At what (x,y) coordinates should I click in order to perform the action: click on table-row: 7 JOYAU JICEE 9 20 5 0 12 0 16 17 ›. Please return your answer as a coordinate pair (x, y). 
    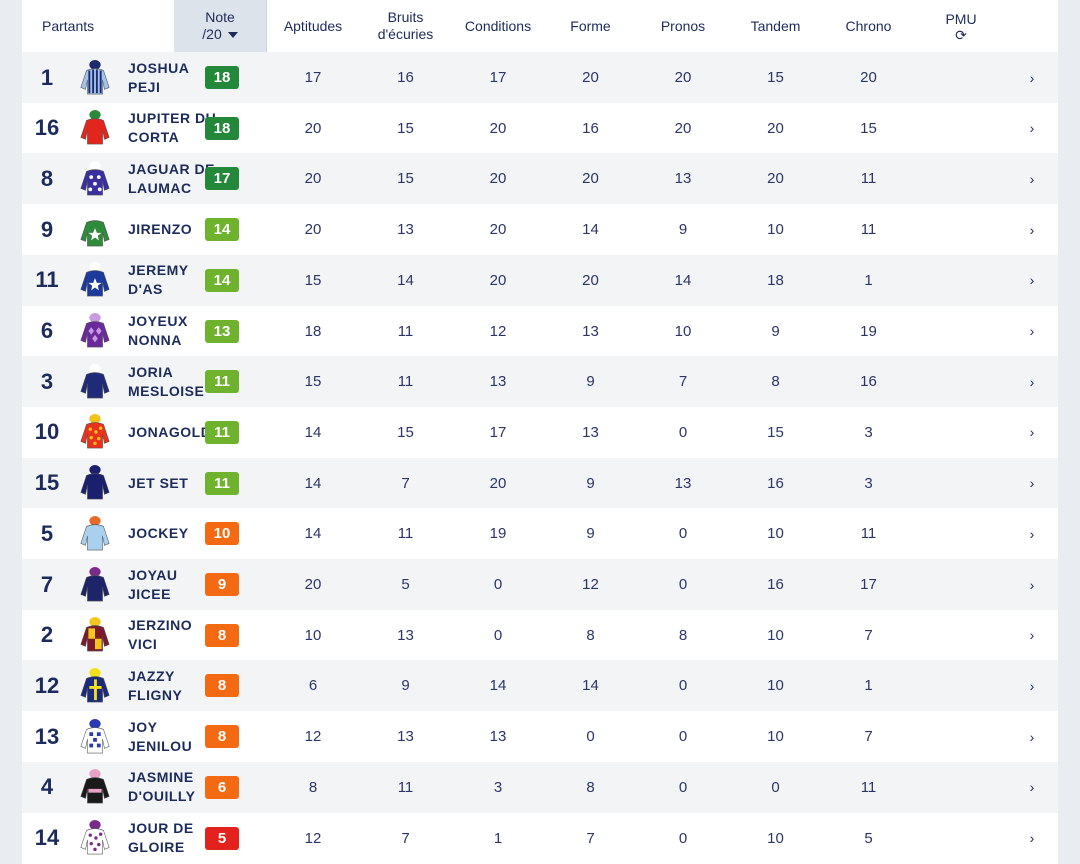
    Looking at the image, I should click on (540, 584).